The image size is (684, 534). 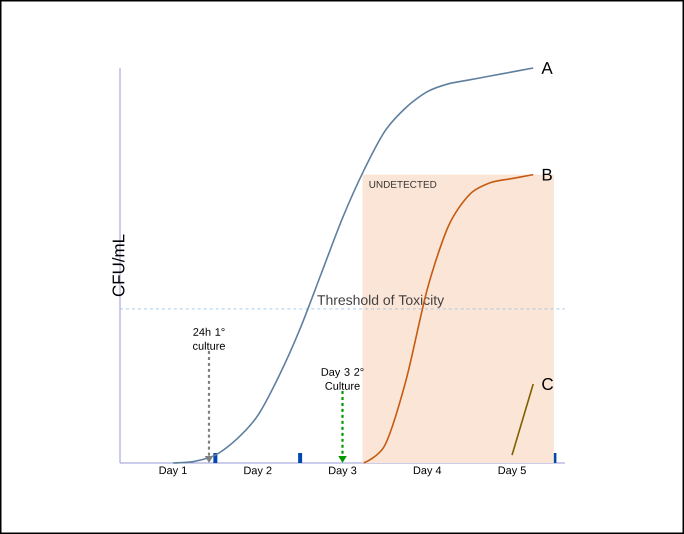 I want to click on y-axis-title: CFU/mL, so click(x=118, y=265).